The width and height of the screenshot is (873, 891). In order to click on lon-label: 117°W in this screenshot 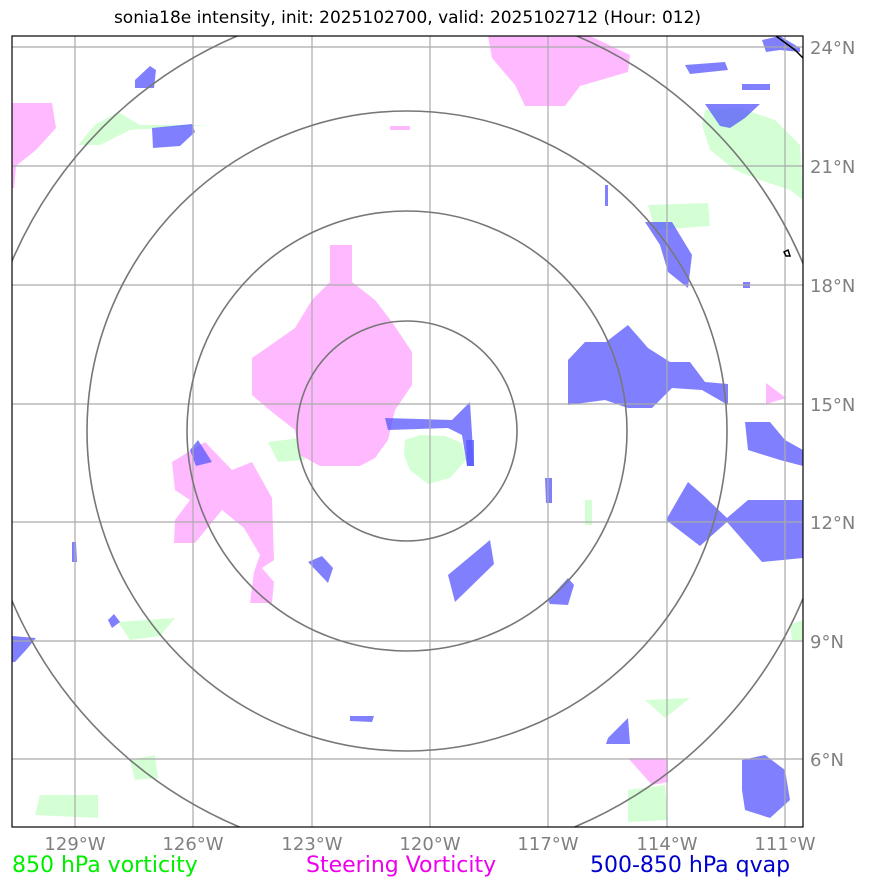, I will do `click(547, 844)`.